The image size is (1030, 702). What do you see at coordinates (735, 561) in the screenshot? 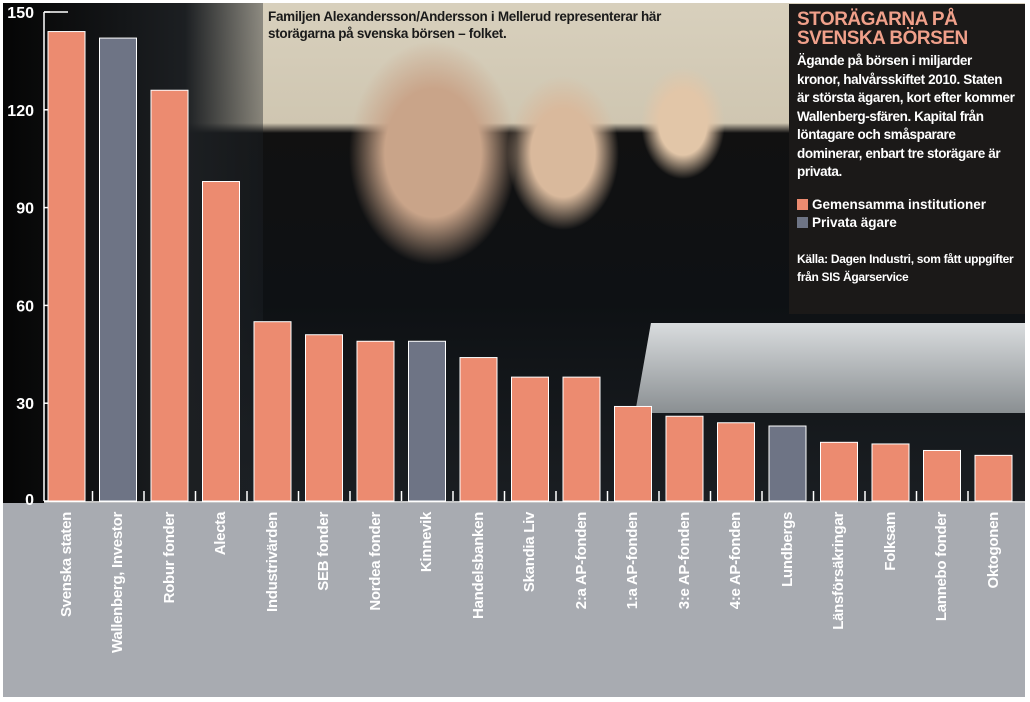
I see `category-label: 4:e AP-fonden` at bounding box center [735, 561].